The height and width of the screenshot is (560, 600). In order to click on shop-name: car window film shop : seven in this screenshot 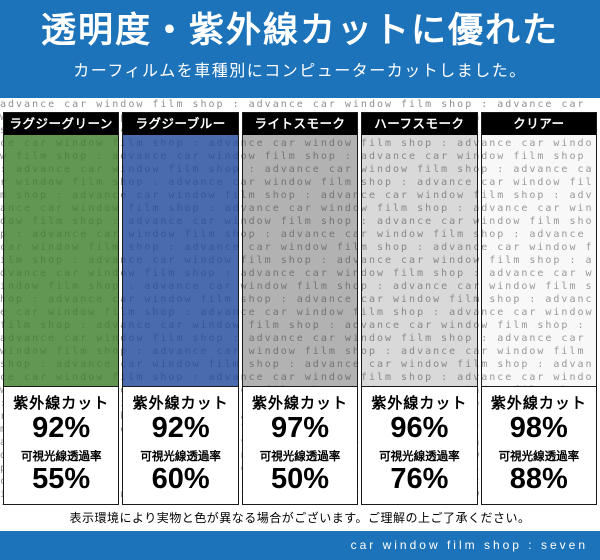, I will do `click(469, 545)`.